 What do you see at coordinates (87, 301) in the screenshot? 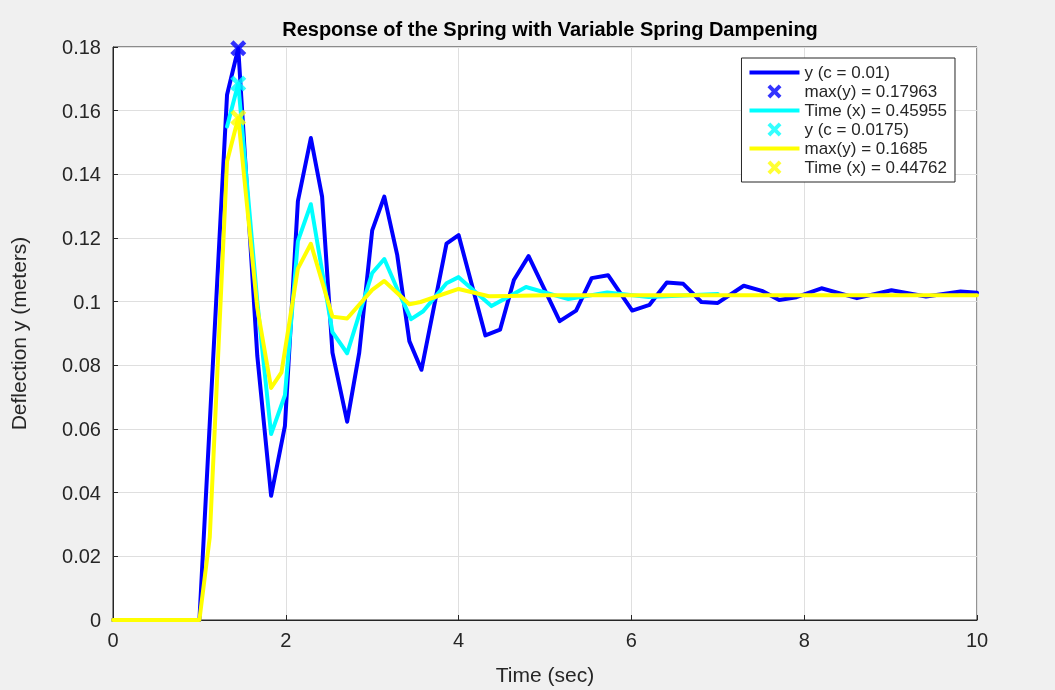
I see `y-tick-label: 0.1` at bounding box center [87, 301].